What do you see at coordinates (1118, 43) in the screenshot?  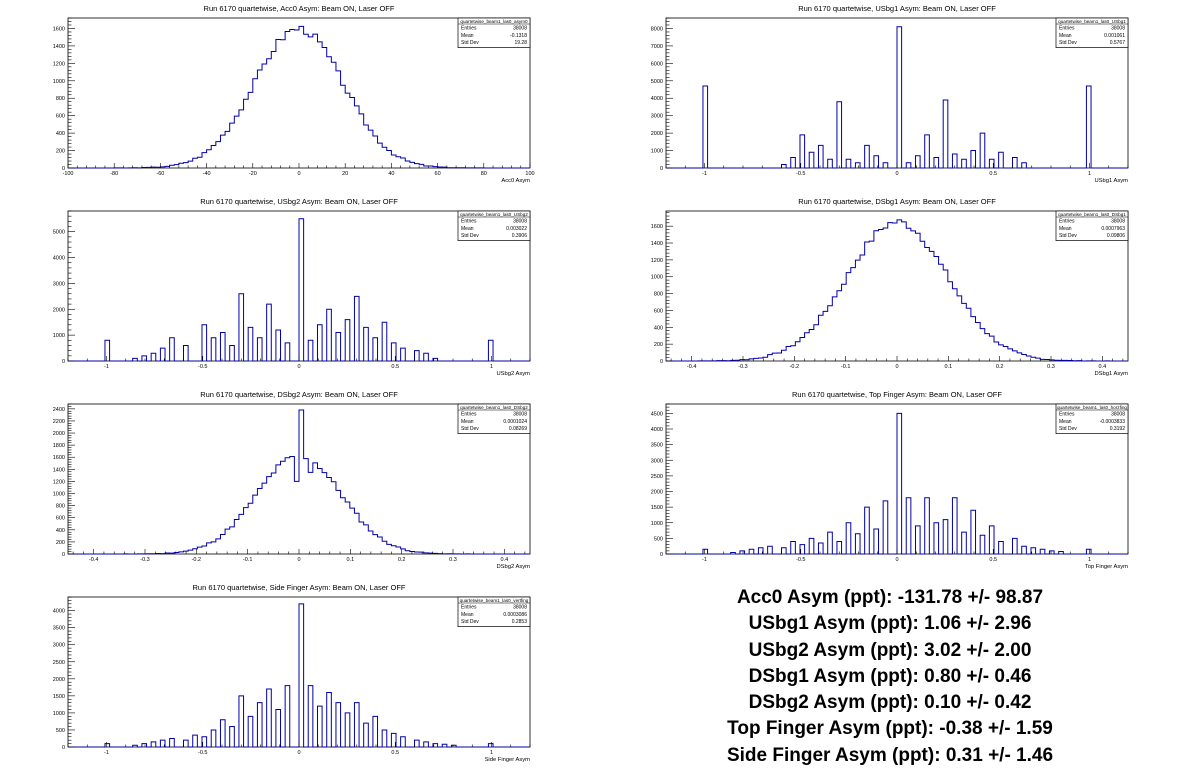 I see `stats-value: 0.5767` at bounding box center [1118, 43].